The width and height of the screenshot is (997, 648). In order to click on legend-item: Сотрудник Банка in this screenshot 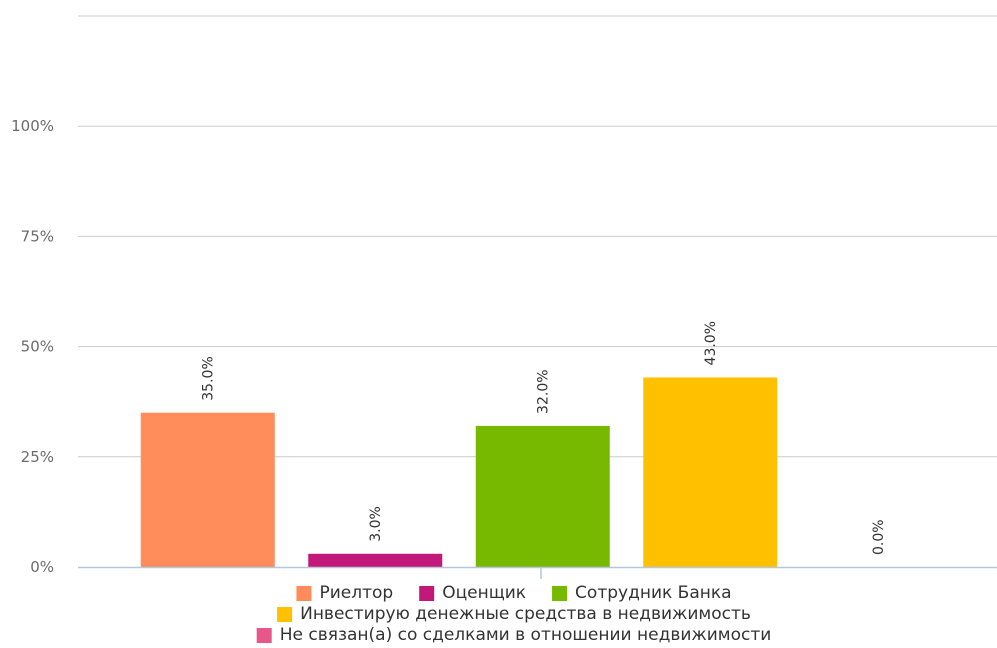, I will do `click(642, 593)`.